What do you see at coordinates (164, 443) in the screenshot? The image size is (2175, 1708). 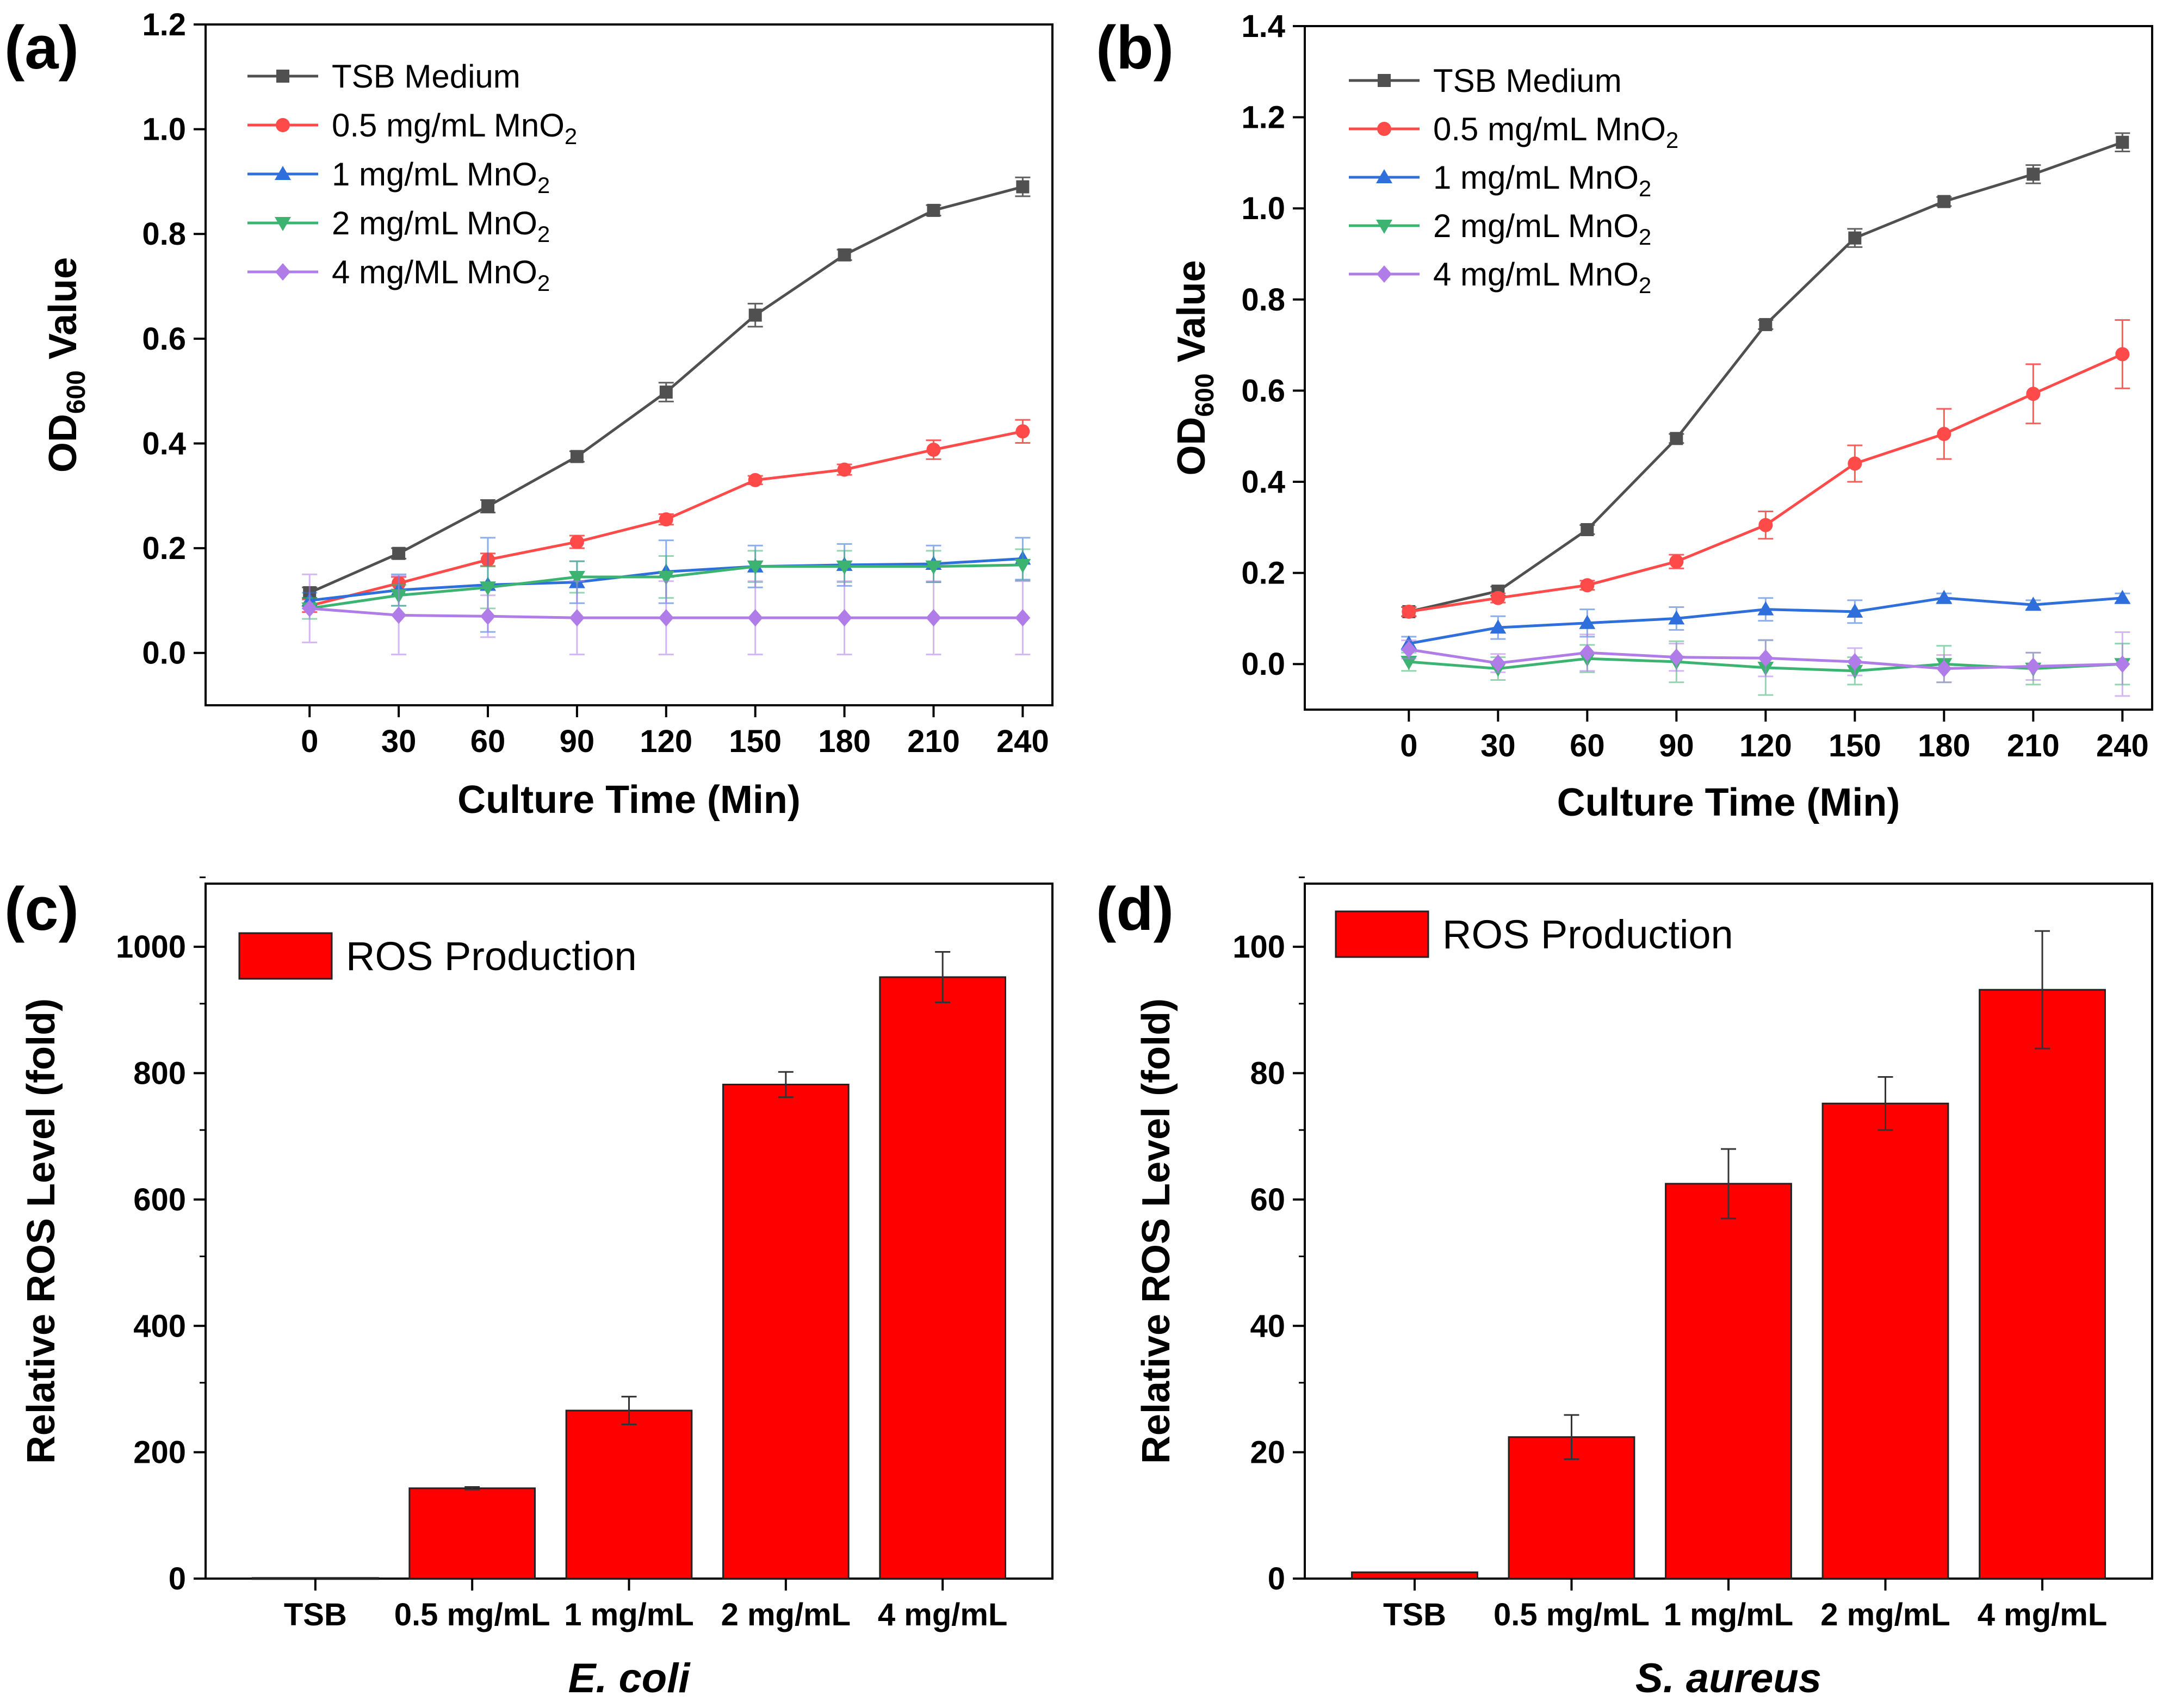 I see `y-tick-label: 0.4` at bounding box center [164, 443].